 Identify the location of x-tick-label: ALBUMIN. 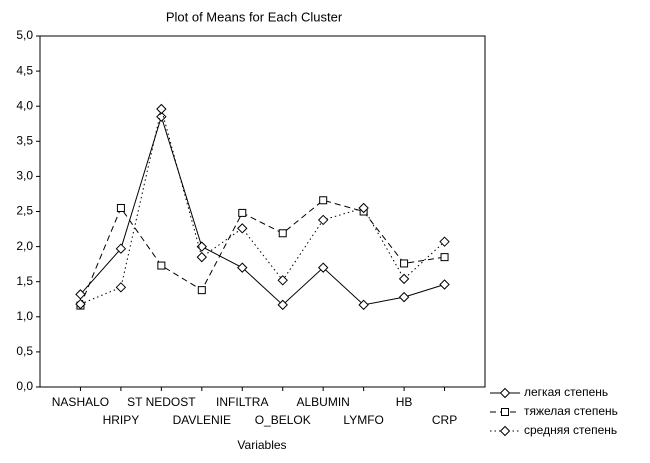
(323, 402).